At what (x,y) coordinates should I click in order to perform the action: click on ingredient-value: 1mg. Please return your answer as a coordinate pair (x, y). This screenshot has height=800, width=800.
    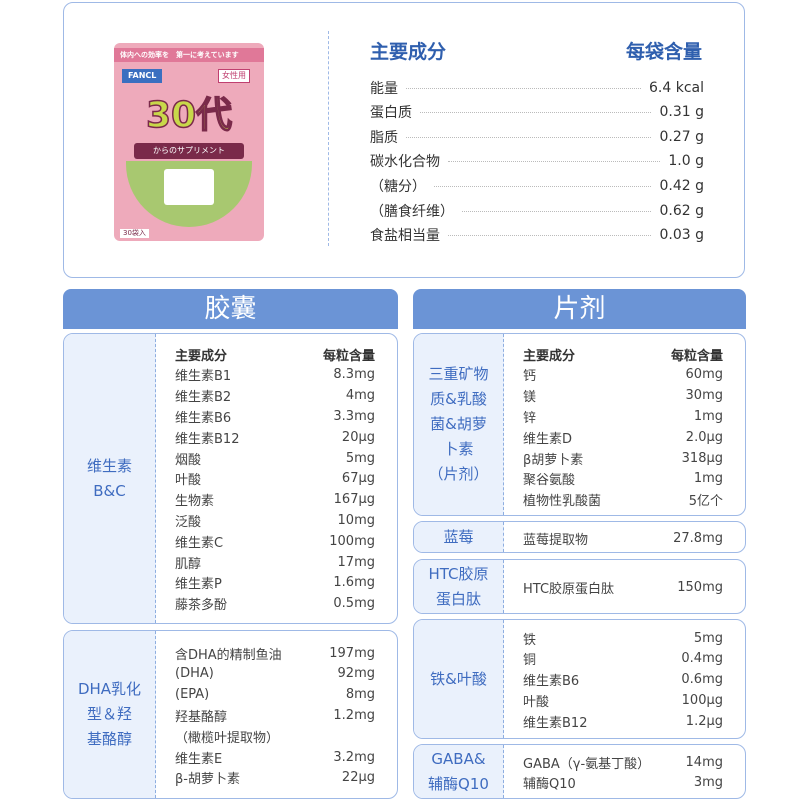
    Looking at the image, I should click on (708, 416).